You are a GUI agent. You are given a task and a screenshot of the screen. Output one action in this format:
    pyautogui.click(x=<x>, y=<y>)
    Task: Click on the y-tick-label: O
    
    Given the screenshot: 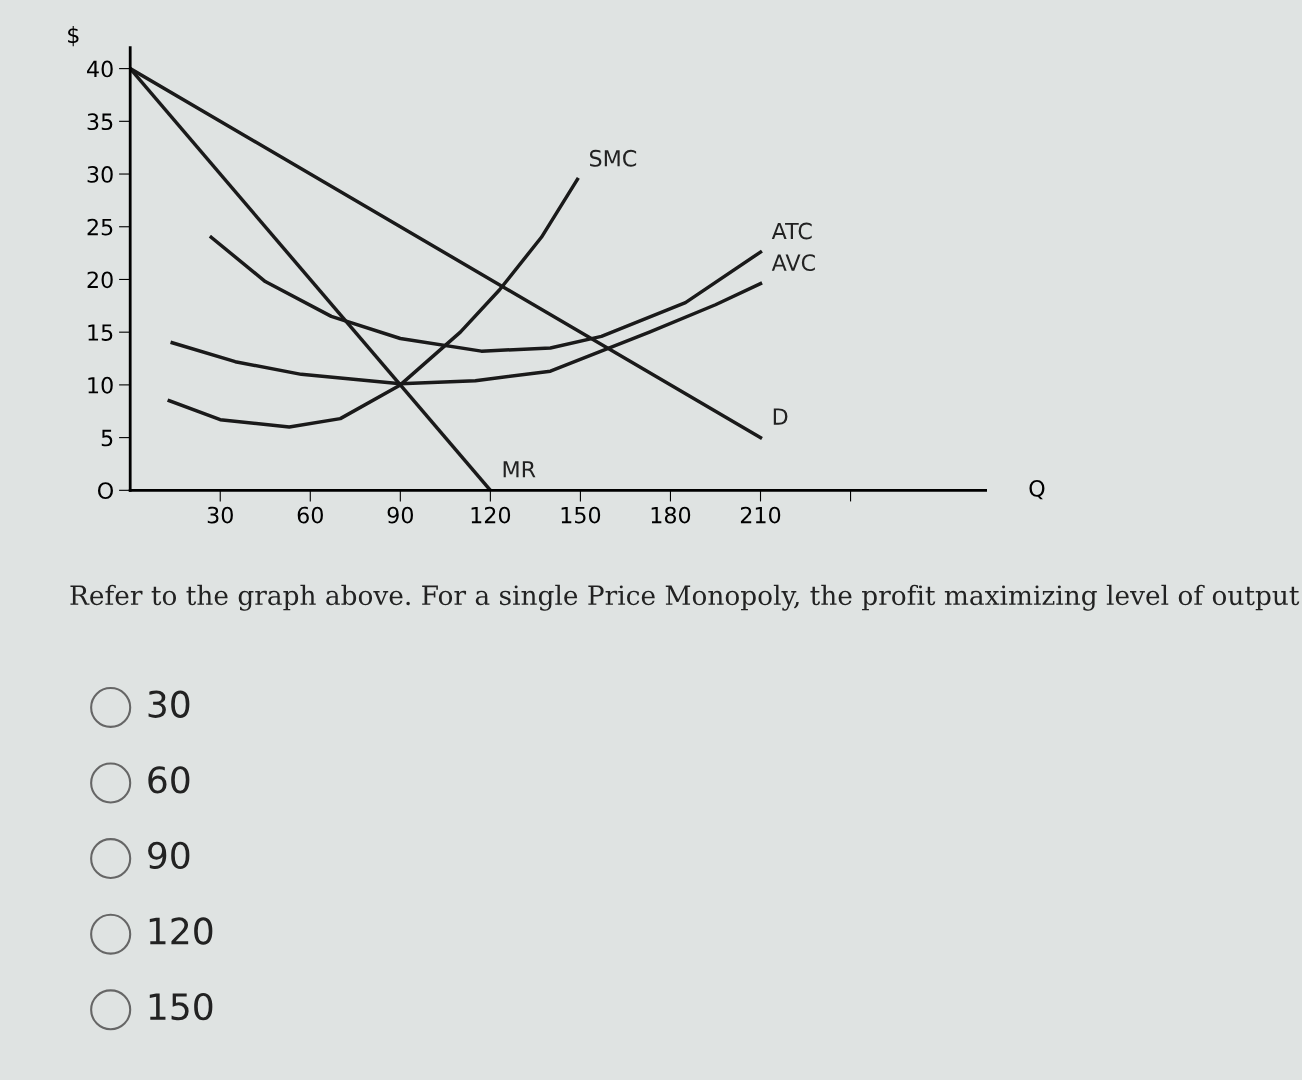 What is the action you would take?
    pyautogui.click(x=105, y=491)
    